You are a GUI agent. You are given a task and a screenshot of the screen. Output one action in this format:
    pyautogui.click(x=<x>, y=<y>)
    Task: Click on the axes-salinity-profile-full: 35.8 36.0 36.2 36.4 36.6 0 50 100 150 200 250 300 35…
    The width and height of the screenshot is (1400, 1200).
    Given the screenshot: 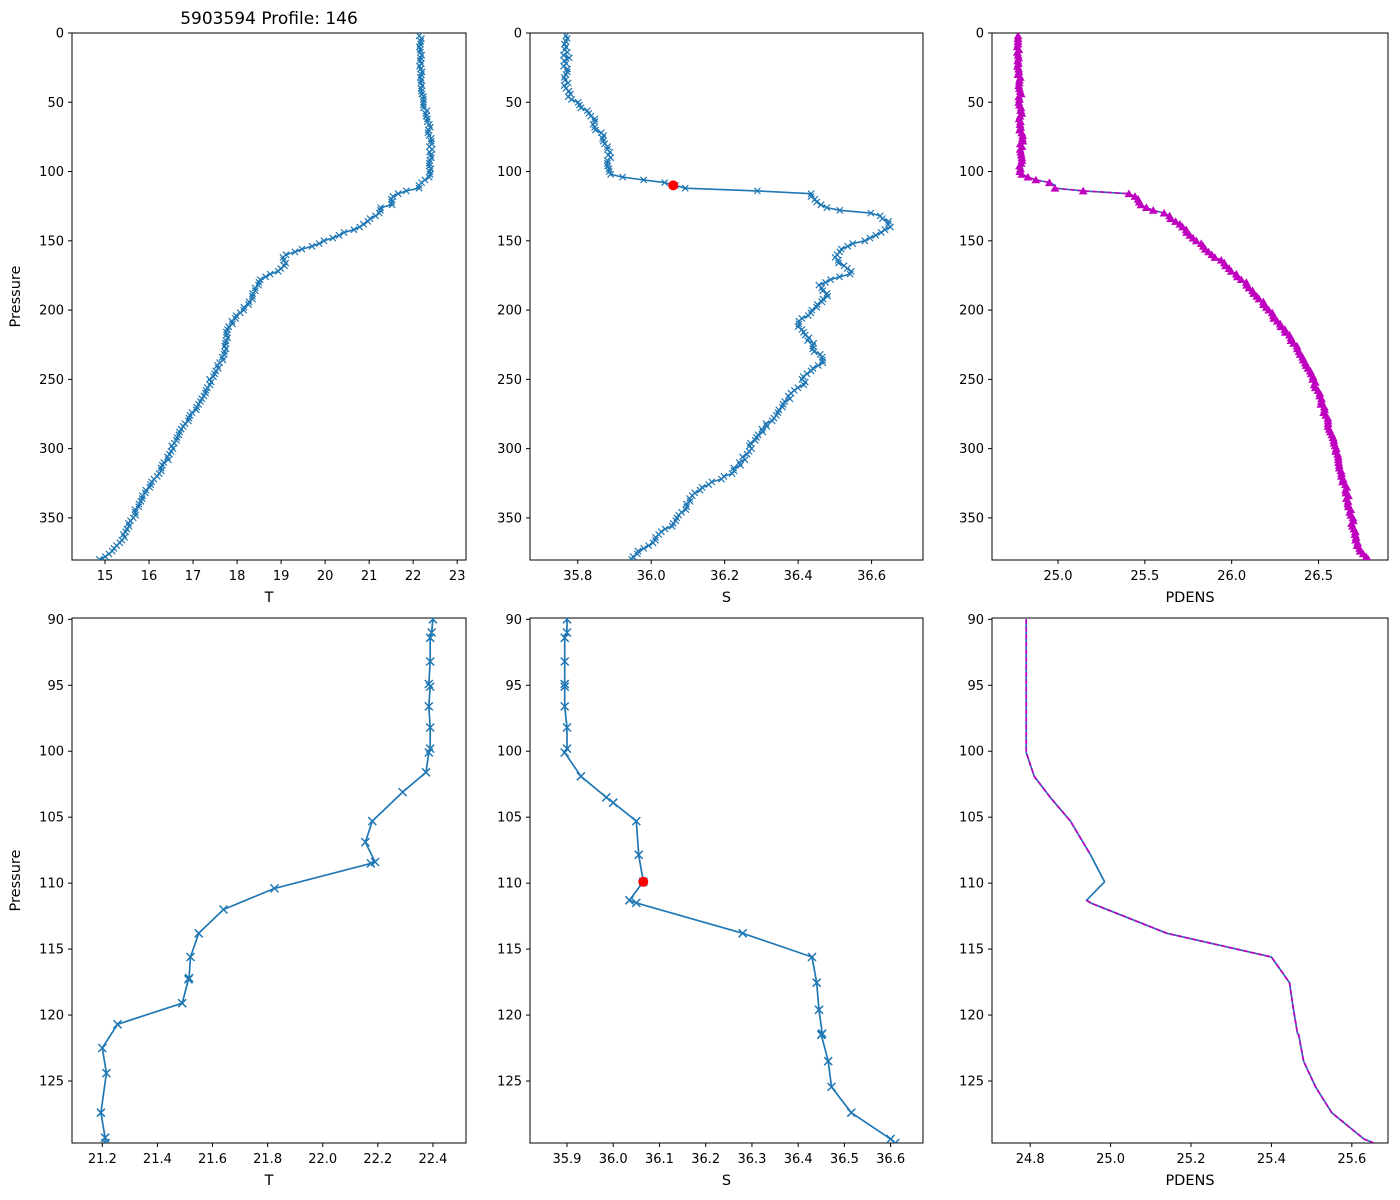 What is the action you would take?
    pyautogui.click(x=710, y=316)
    